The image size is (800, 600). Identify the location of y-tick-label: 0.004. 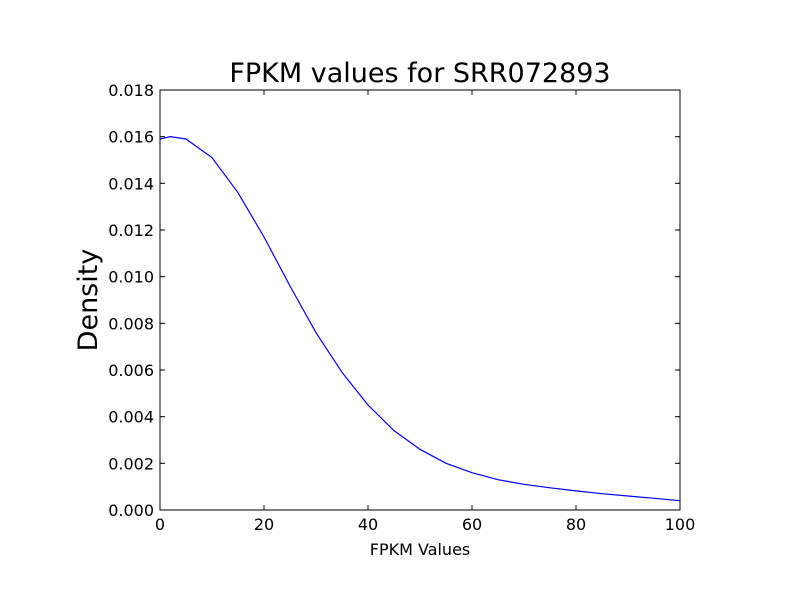
(131, 417).